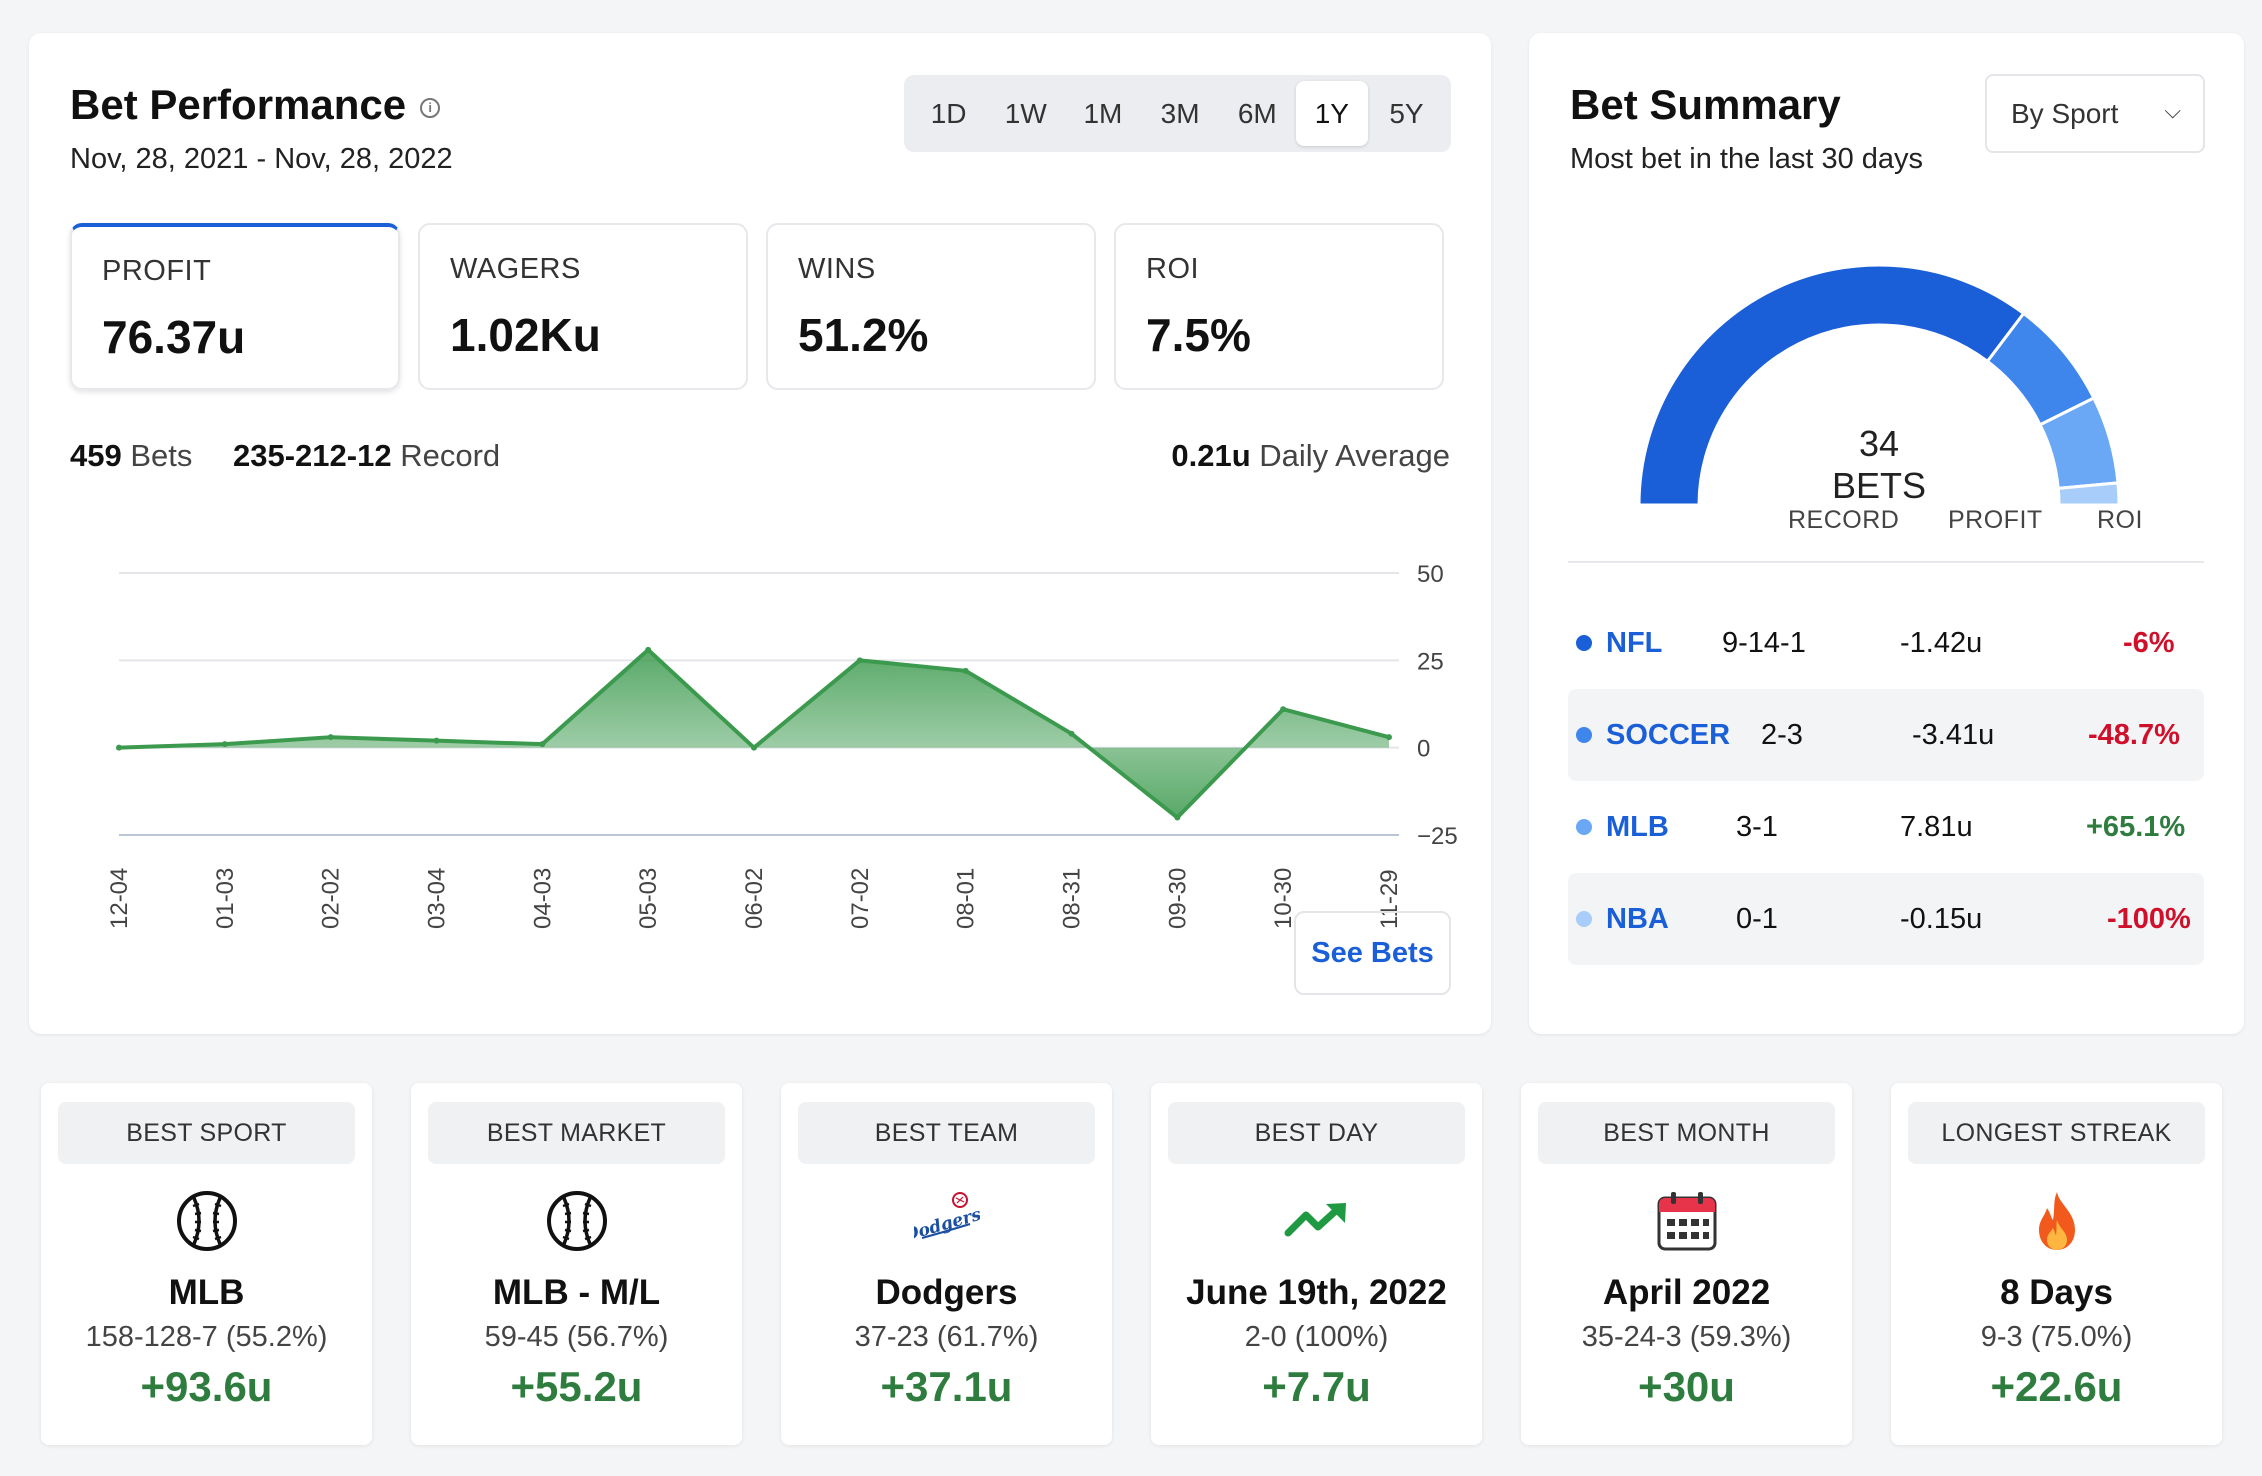 This screenshot has height=1476, width=2262. I want to click on summary-subtitle: Most bet in the last 30 days, so click(1747, 159).